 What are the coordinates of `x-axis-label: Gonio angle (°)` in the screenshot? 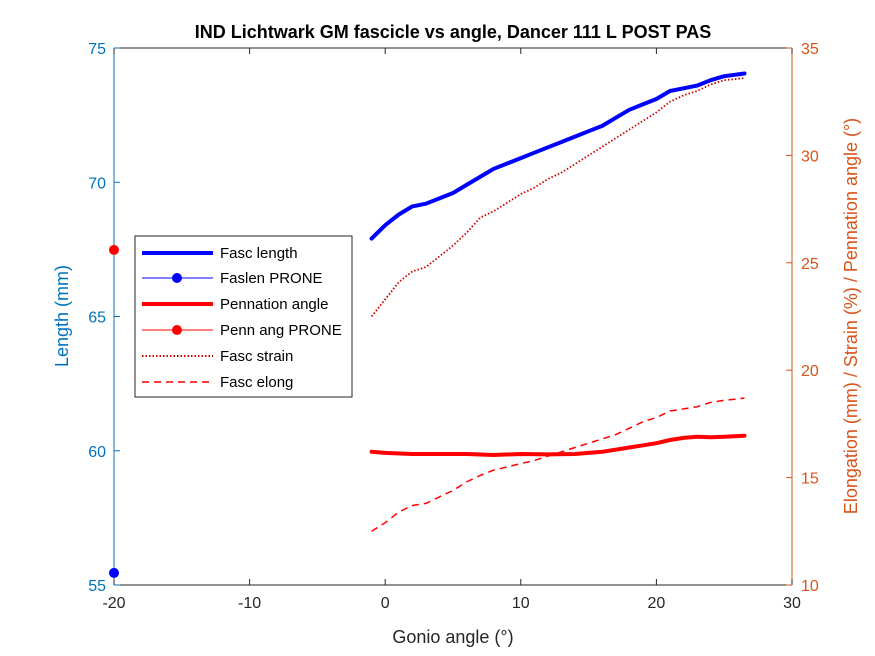 It's located at (452, 637).